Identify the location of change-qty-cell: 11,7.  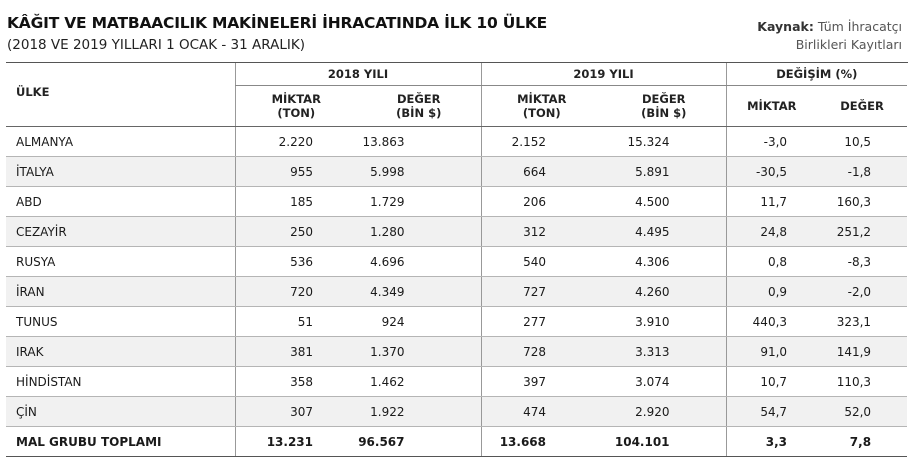
(771, 201).